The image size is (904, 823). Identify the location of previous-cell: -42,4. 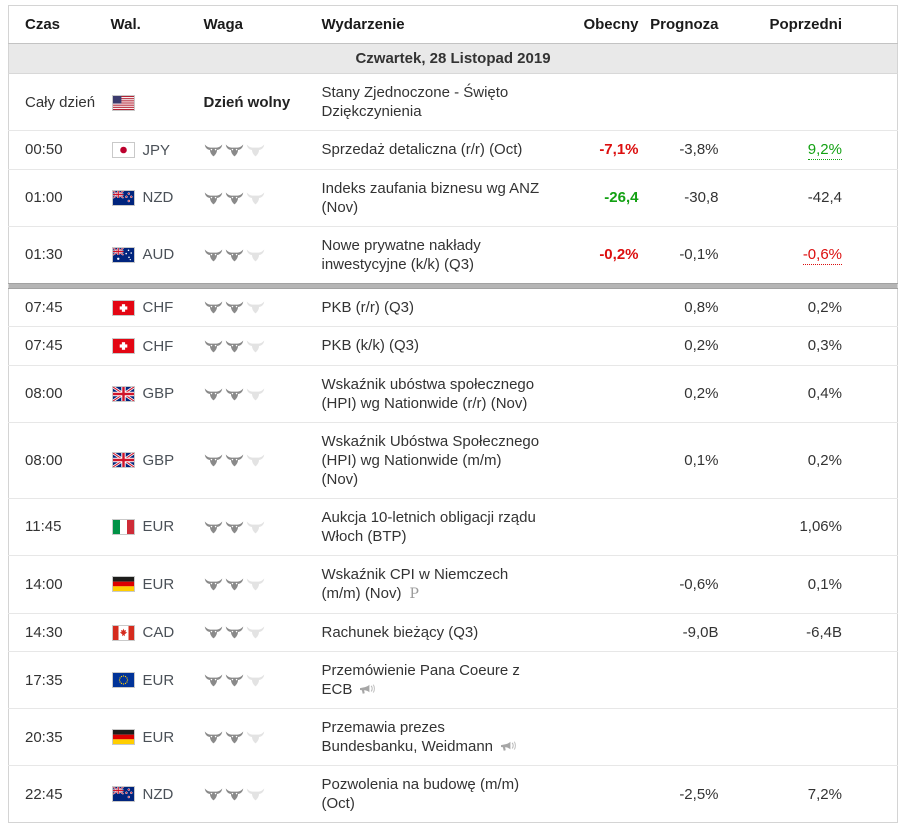
(808, 197).